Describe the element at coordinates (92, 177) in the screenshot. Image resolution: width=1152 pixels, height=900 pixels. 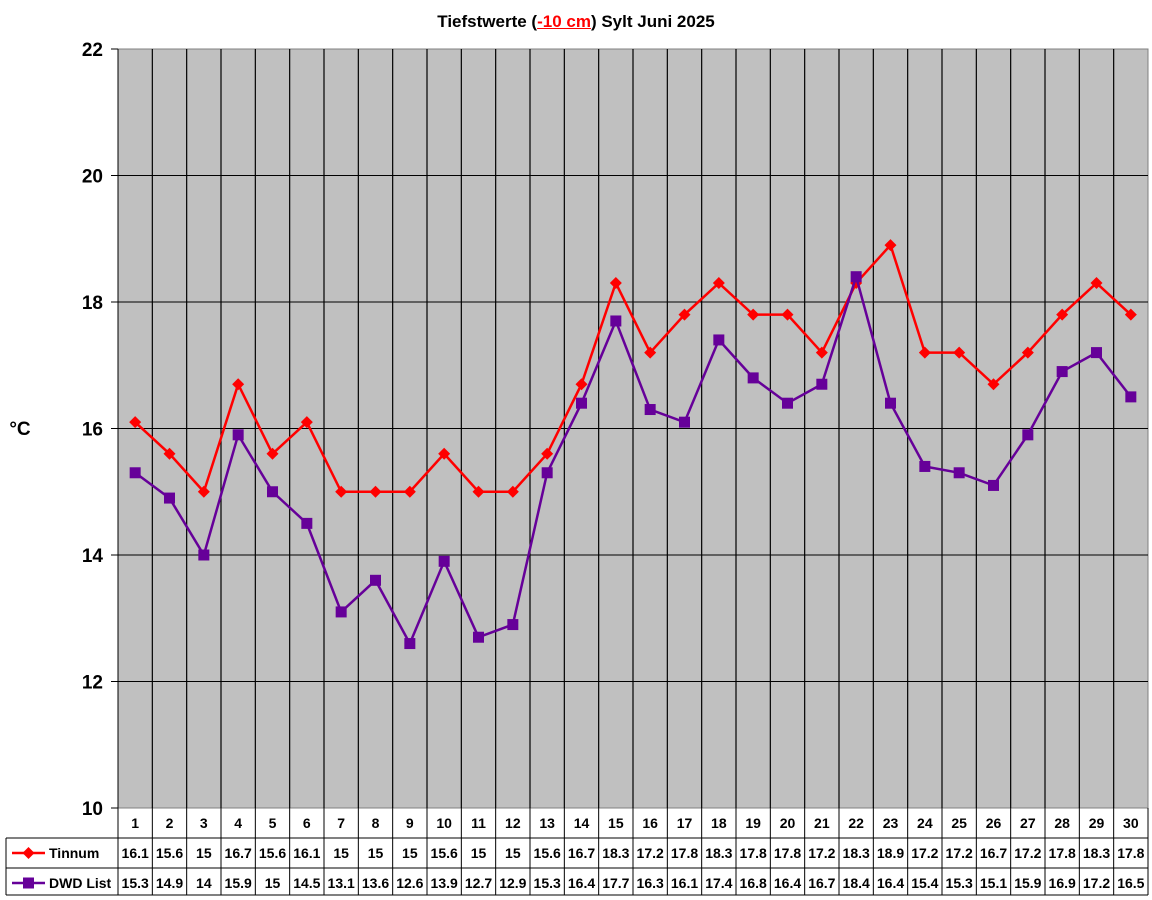
I see `y-tick-label: 20` at that location.